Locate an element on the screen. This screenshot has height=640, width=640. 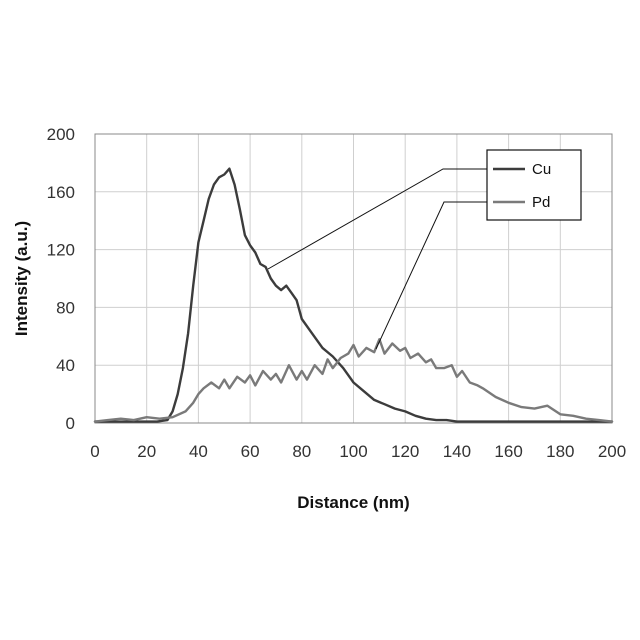
x-tick-label: 100 is located at coordinates (353, 451).